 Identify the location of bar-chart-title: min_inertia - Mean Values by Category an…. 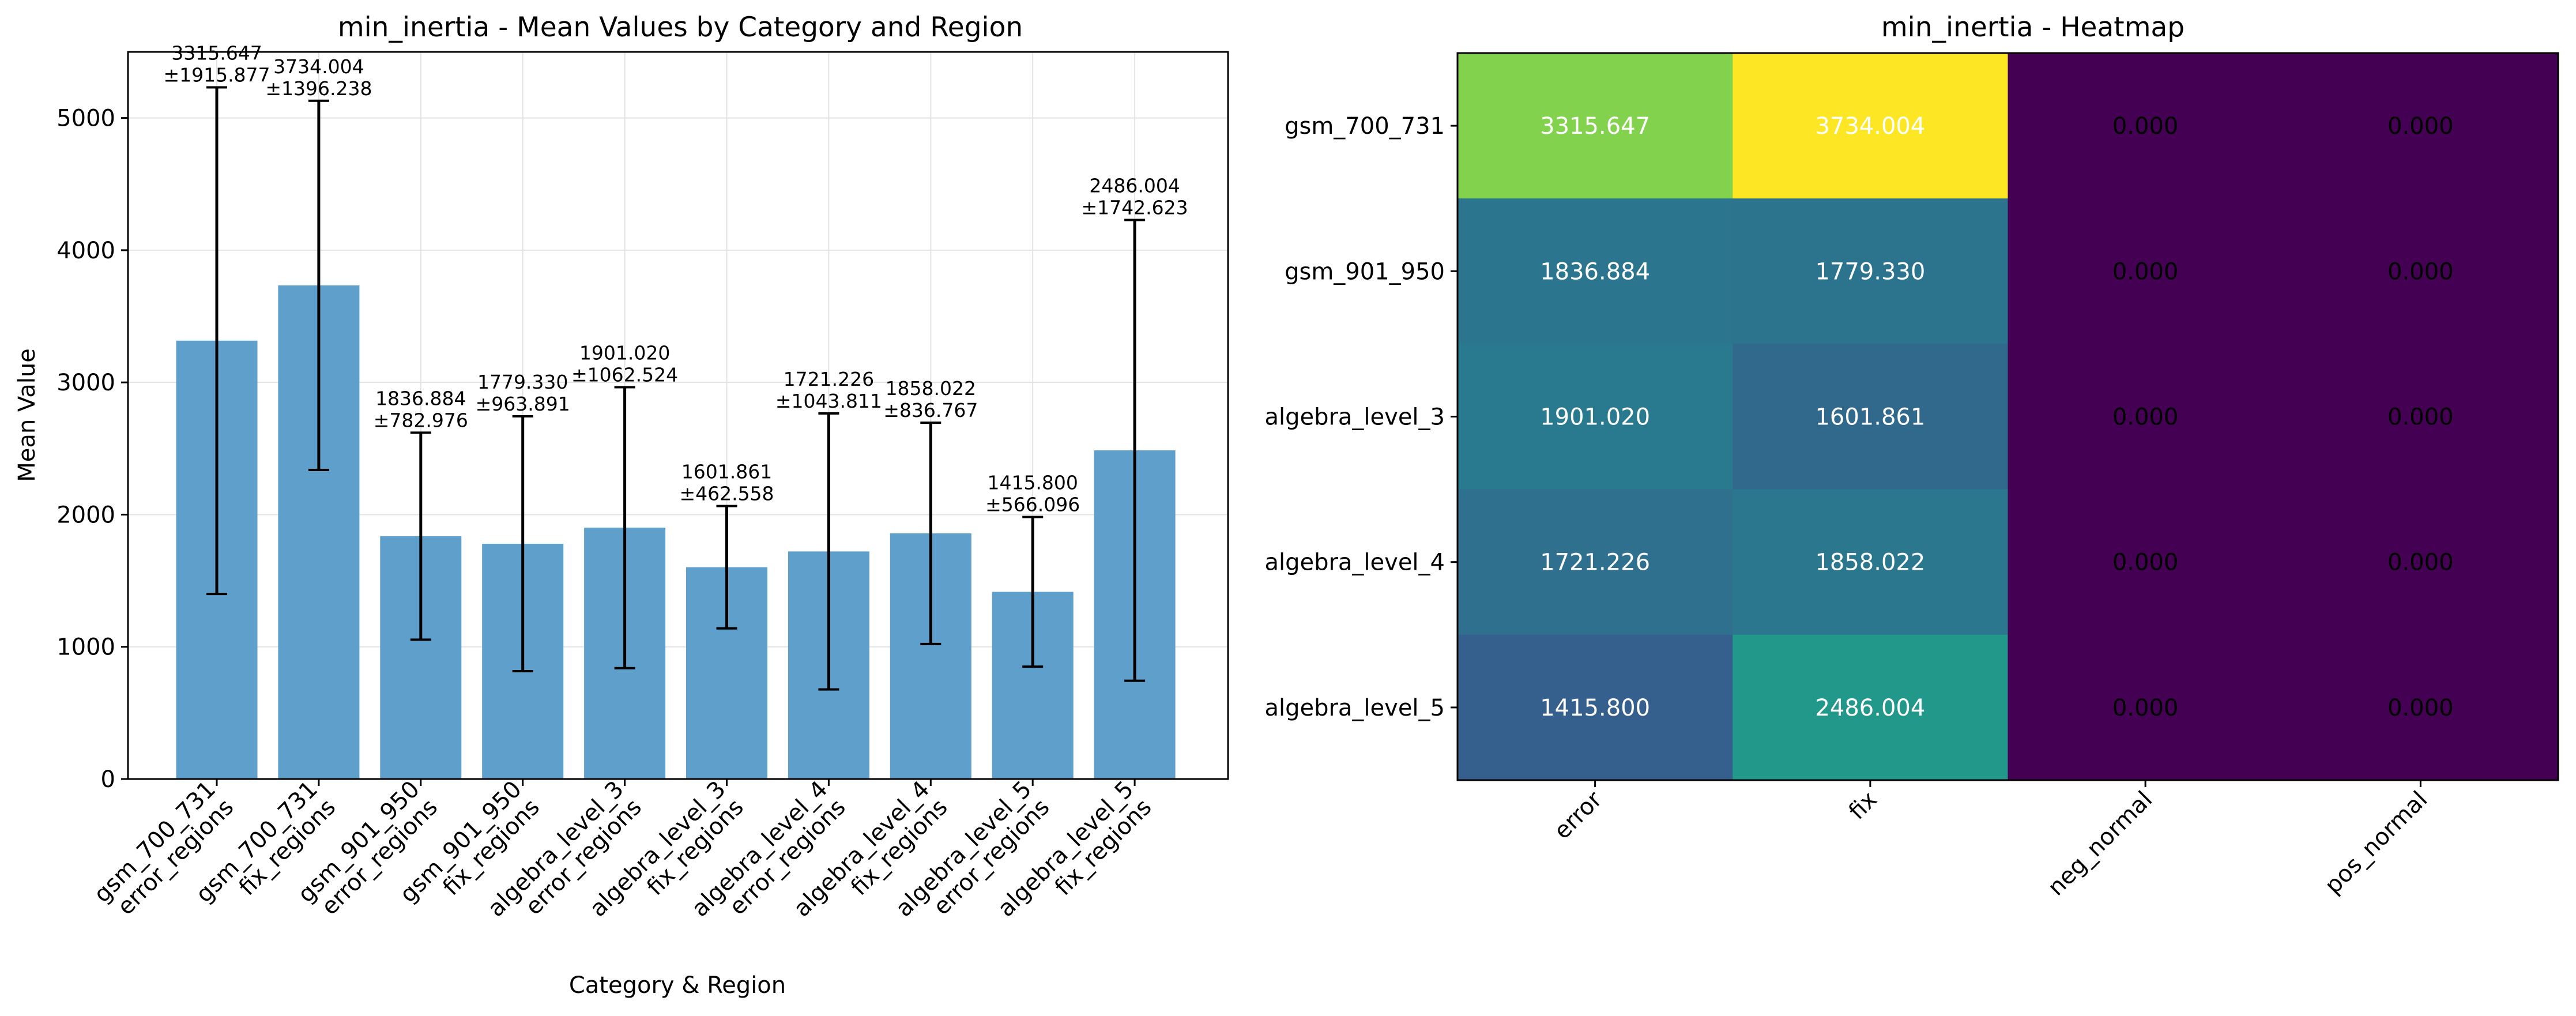
(680, 27).